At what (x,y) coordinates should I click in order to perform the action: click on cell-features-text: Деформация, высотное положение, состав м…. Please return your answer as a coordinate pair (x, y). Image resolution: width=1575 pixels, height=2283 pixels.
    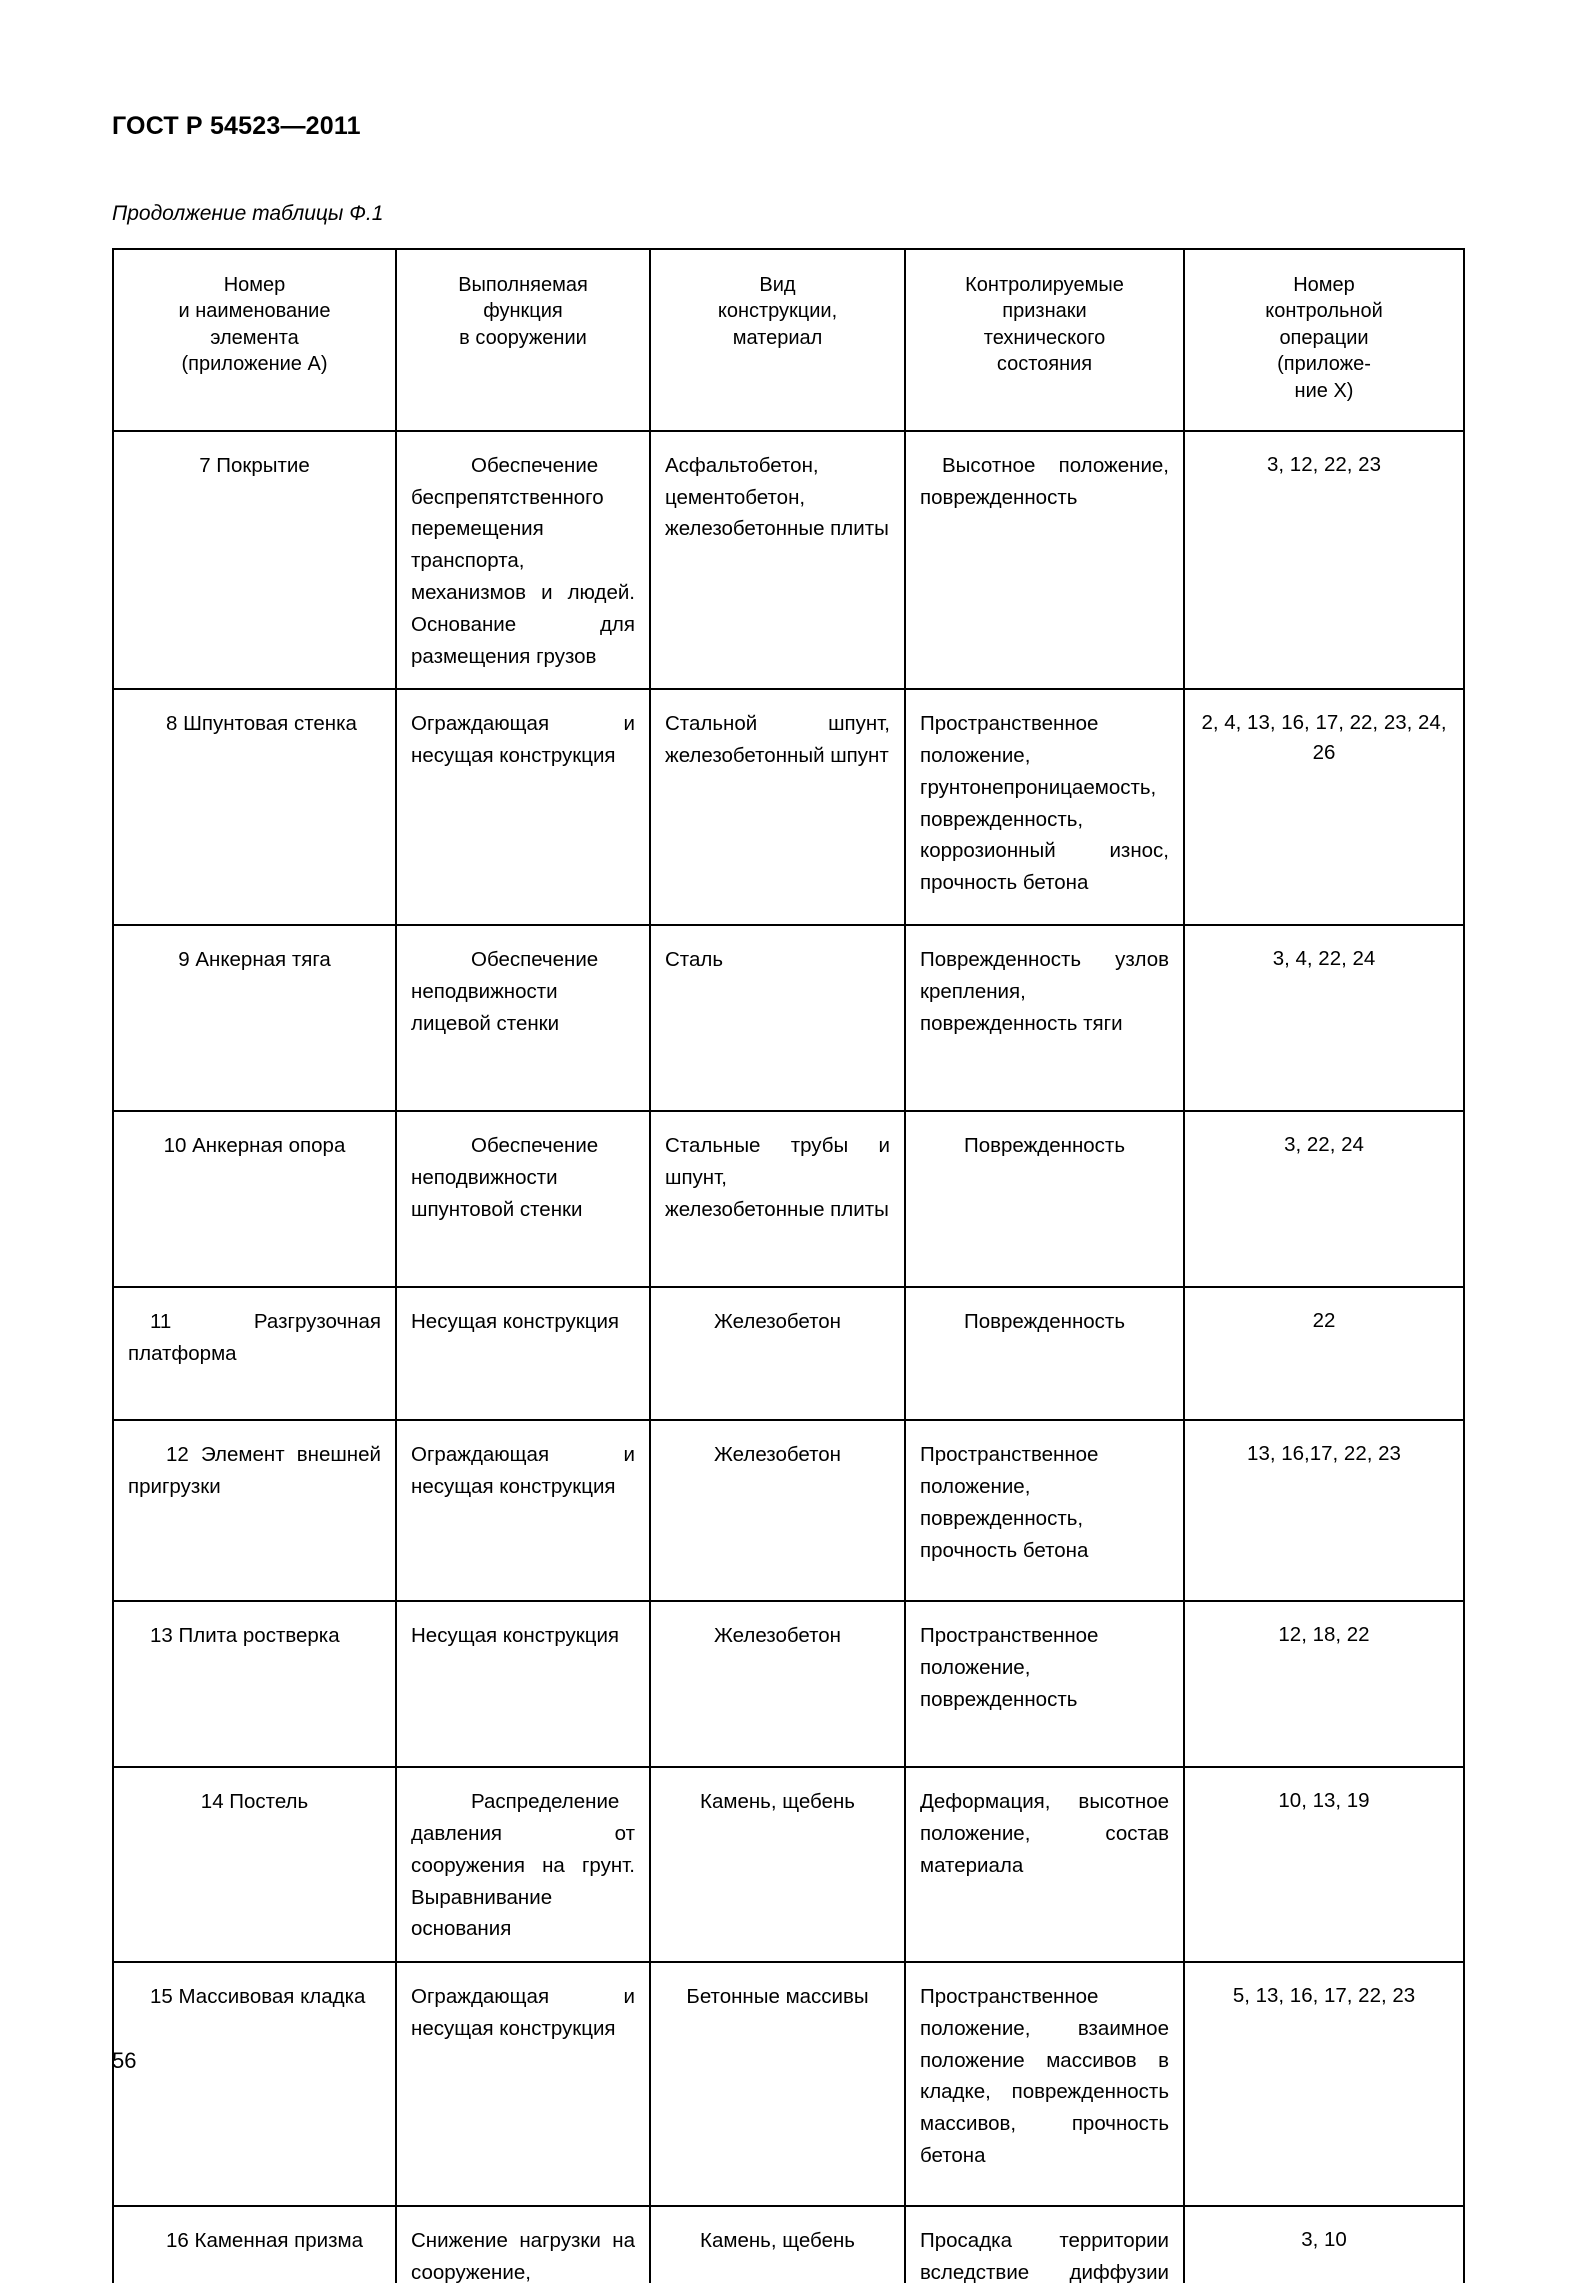
    Looking at the image, I should click on (1044, 1833).